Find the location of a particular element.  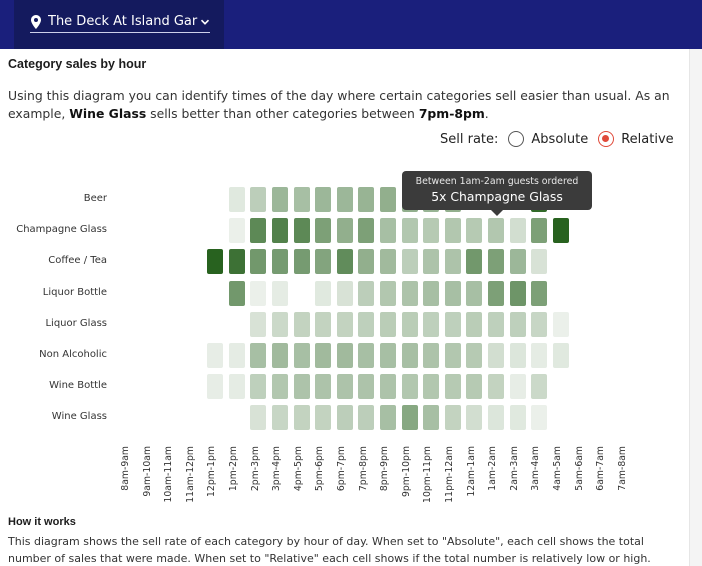

venue-selector: The Deck At Island Gar is located at coordinates (119, 24).